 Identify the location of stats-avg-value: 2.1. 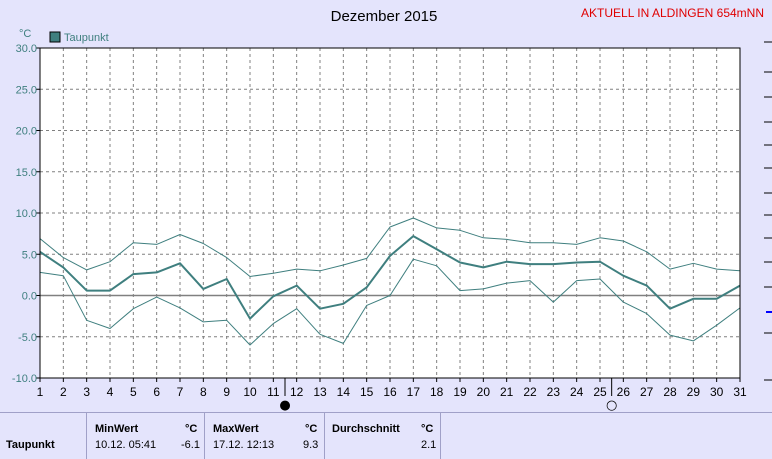
(429, 445).